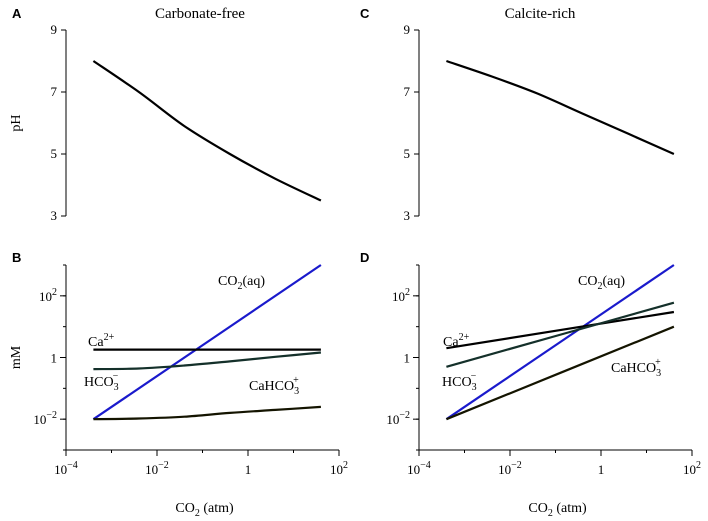  I want to click on panel-title: Carbonate-free, so click(200, 14).